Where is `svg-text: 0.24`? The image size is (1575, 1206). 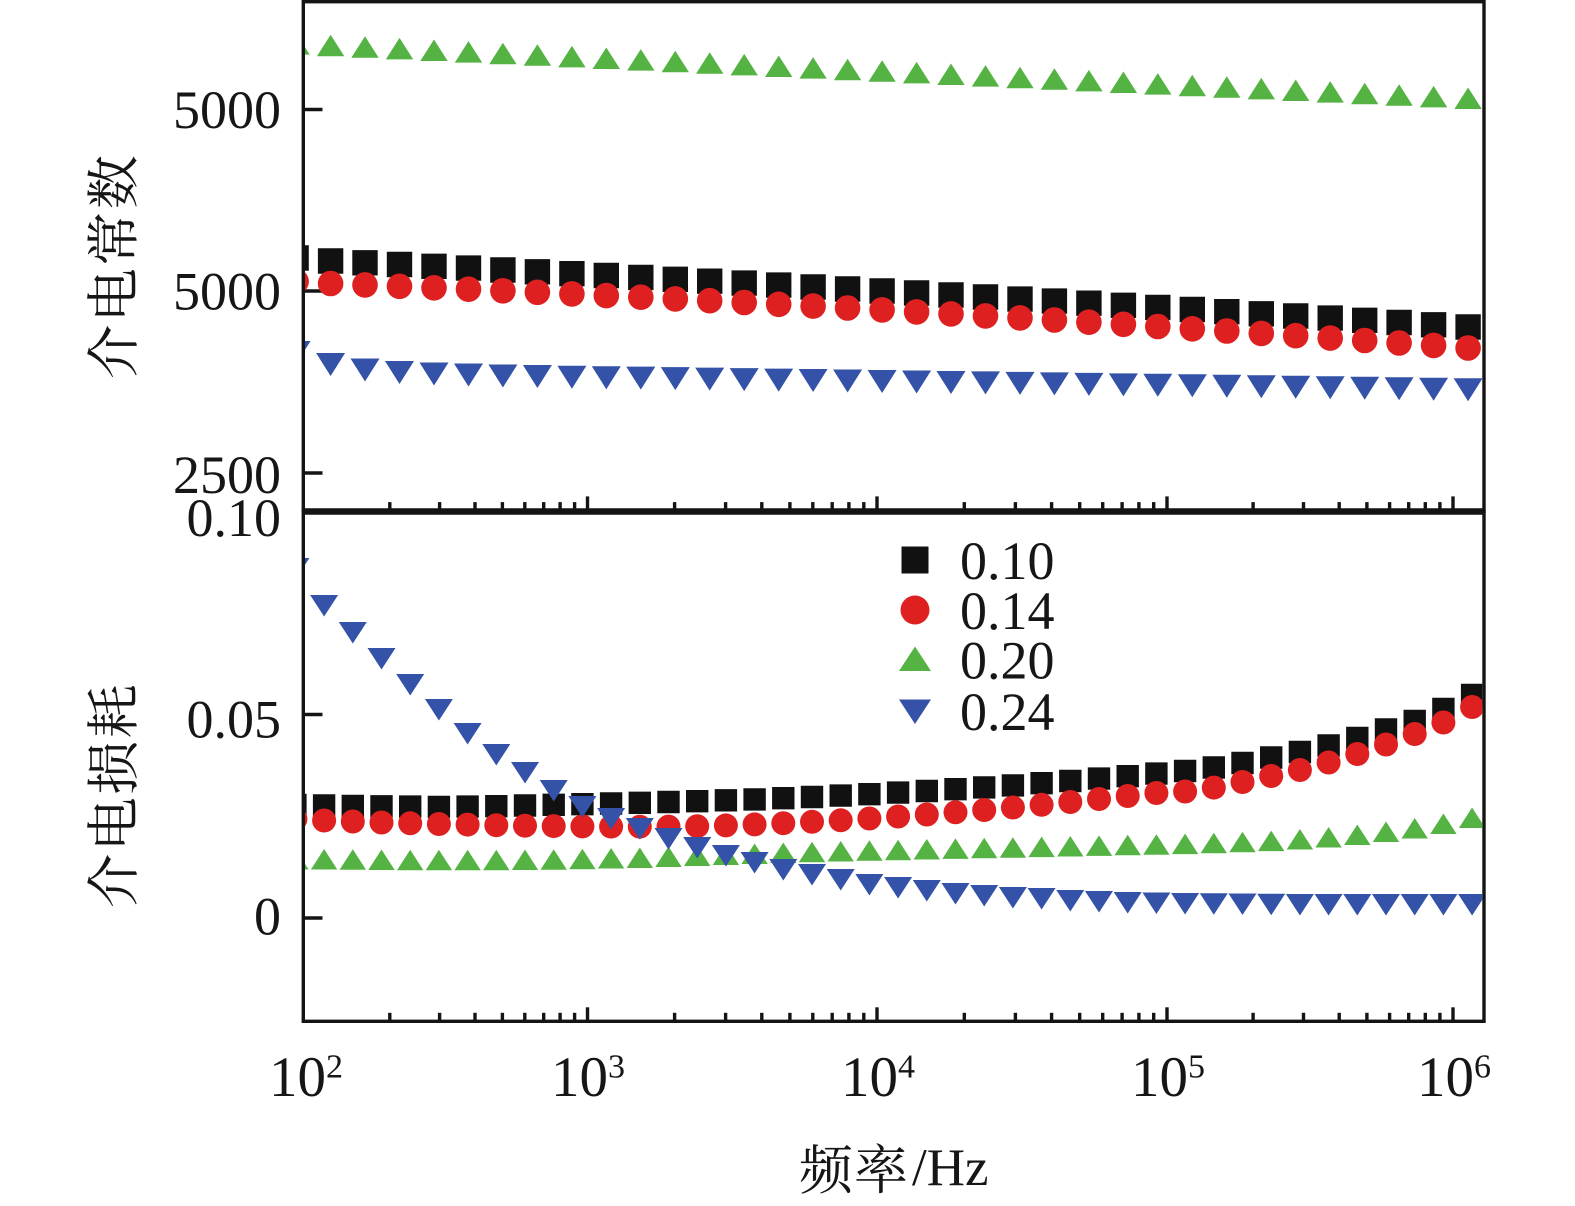
svg-text: 0.24 is located at coordinates (1007, 712).